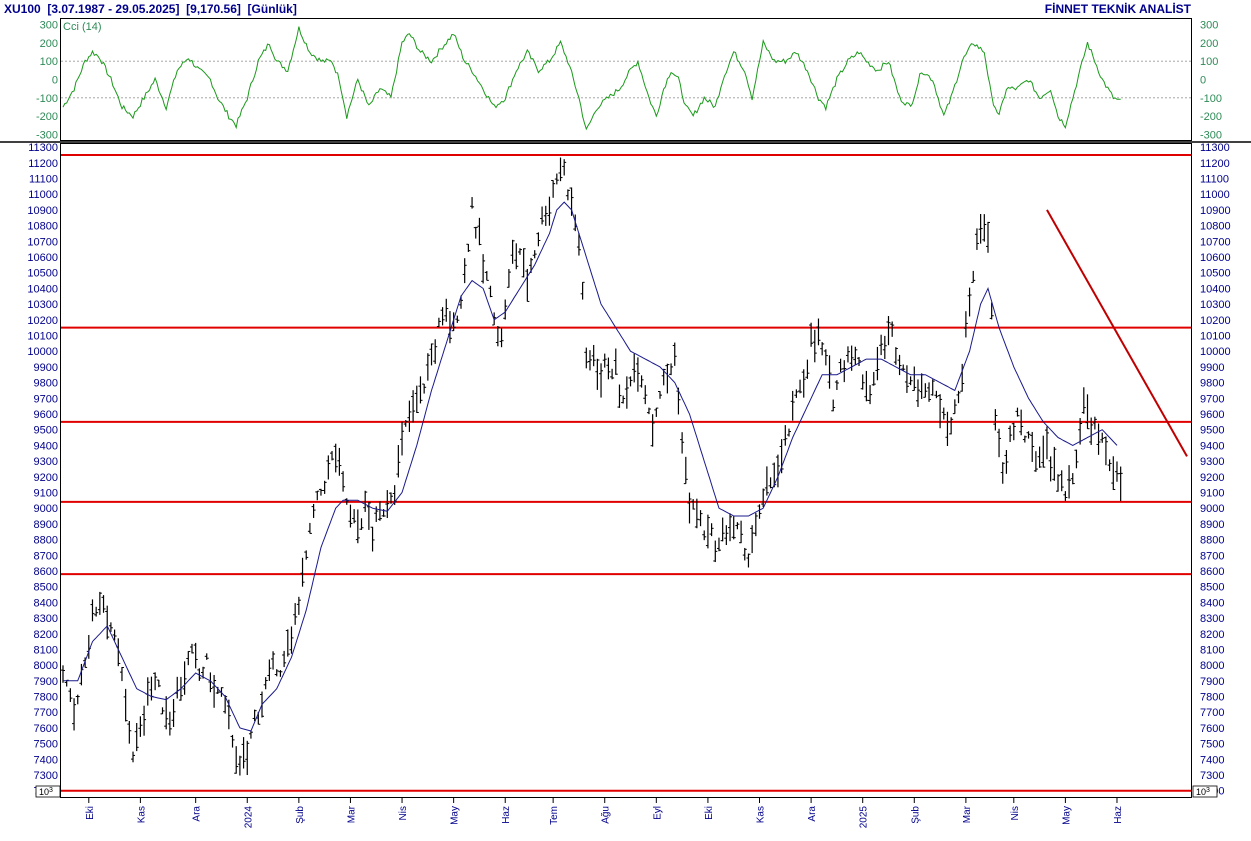 Image resolution: width=1251 pixels, height=841 pixels. Describe the element at coordinates (1203, 792) in the screenshot. I see `scale-label-right: 103` at that location.